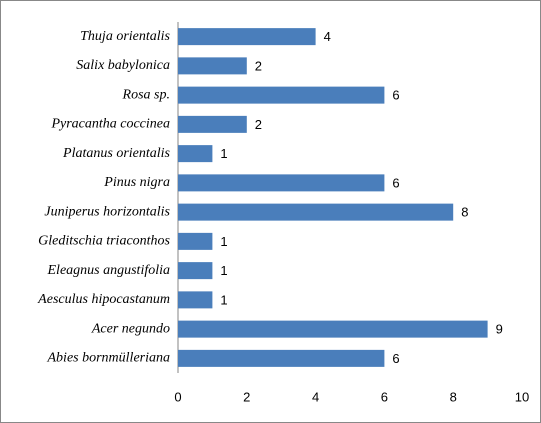  Describe the element at coordinates (107, 211) in the screenshot. I see `y-tick-label: Juniperus horizontalis` at that location.